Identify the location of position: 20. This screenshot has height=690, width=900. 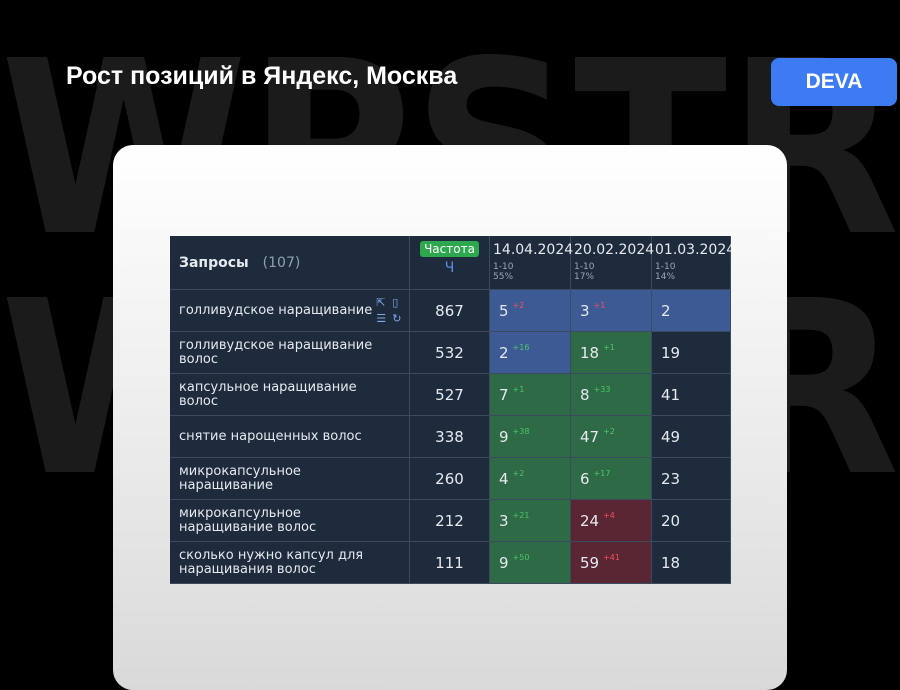
(671, 520).